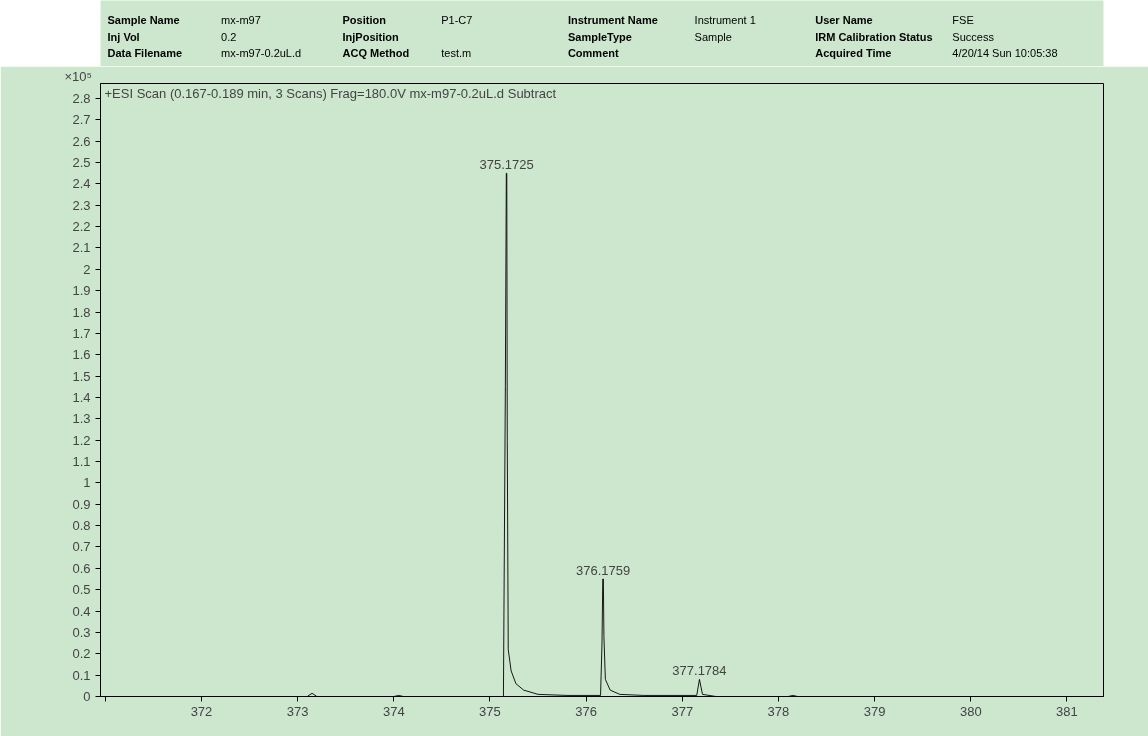  What do you see at coordinates (297, 711) in the screenshot?
I see `x-tick-label: 373` at bounding box center [297, 711].